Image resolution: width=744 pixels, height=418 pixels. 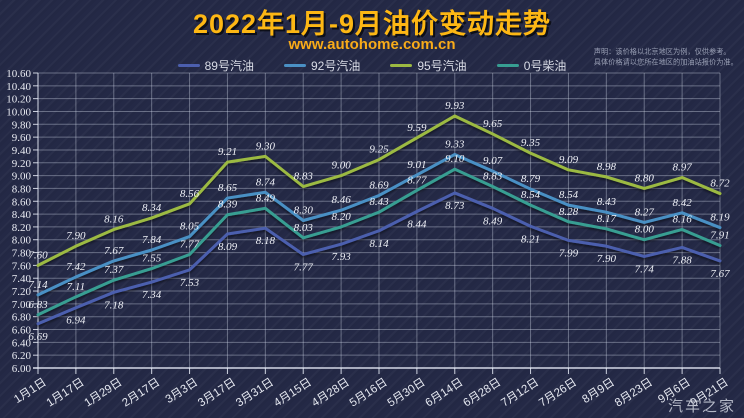 I want to click on x-axis-date-label: 3月17日, so click(x=217, y=392).